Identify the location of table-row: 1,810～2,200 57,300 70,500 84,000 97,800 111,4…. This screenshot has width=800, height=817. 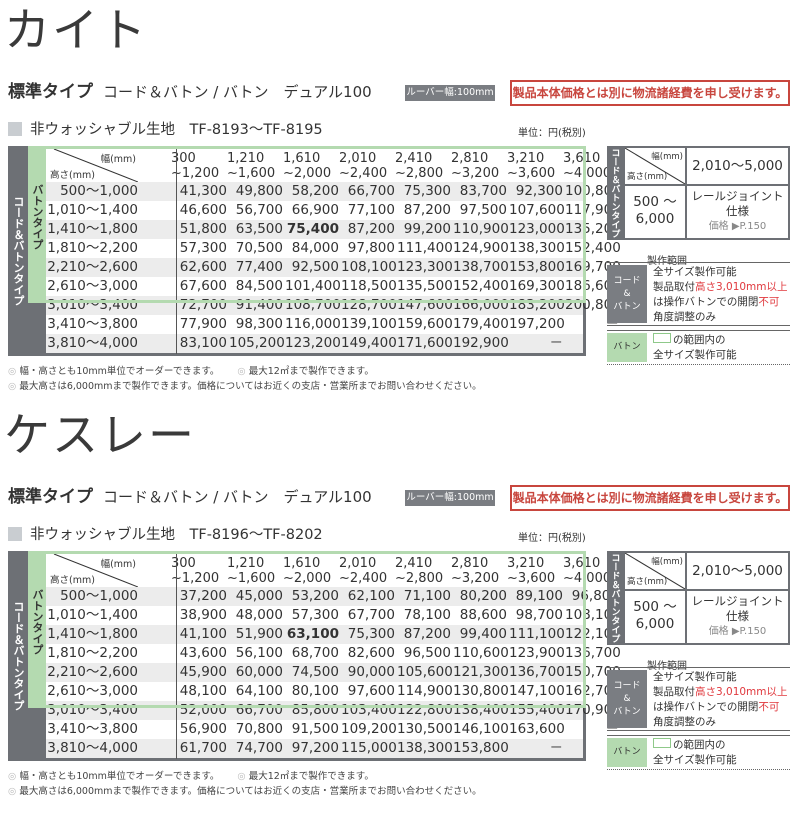
(333, 248).